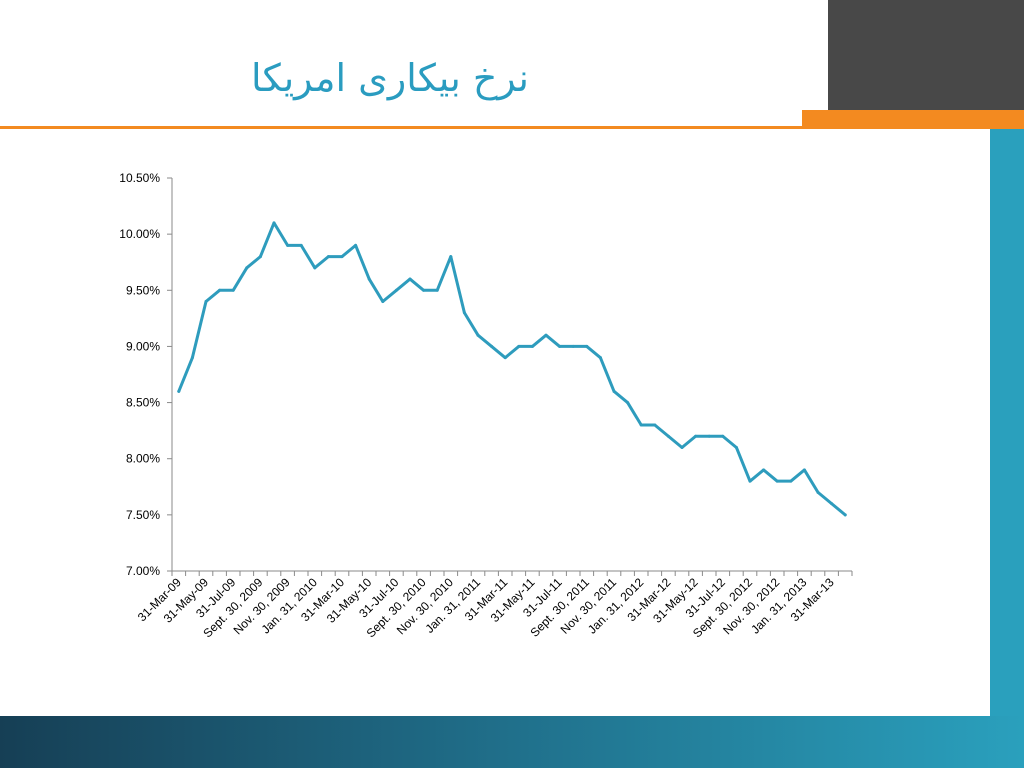 This screenshot has width=1024, height=768. I want to click on y-tick-label: 9.00%, so click(143, 346).